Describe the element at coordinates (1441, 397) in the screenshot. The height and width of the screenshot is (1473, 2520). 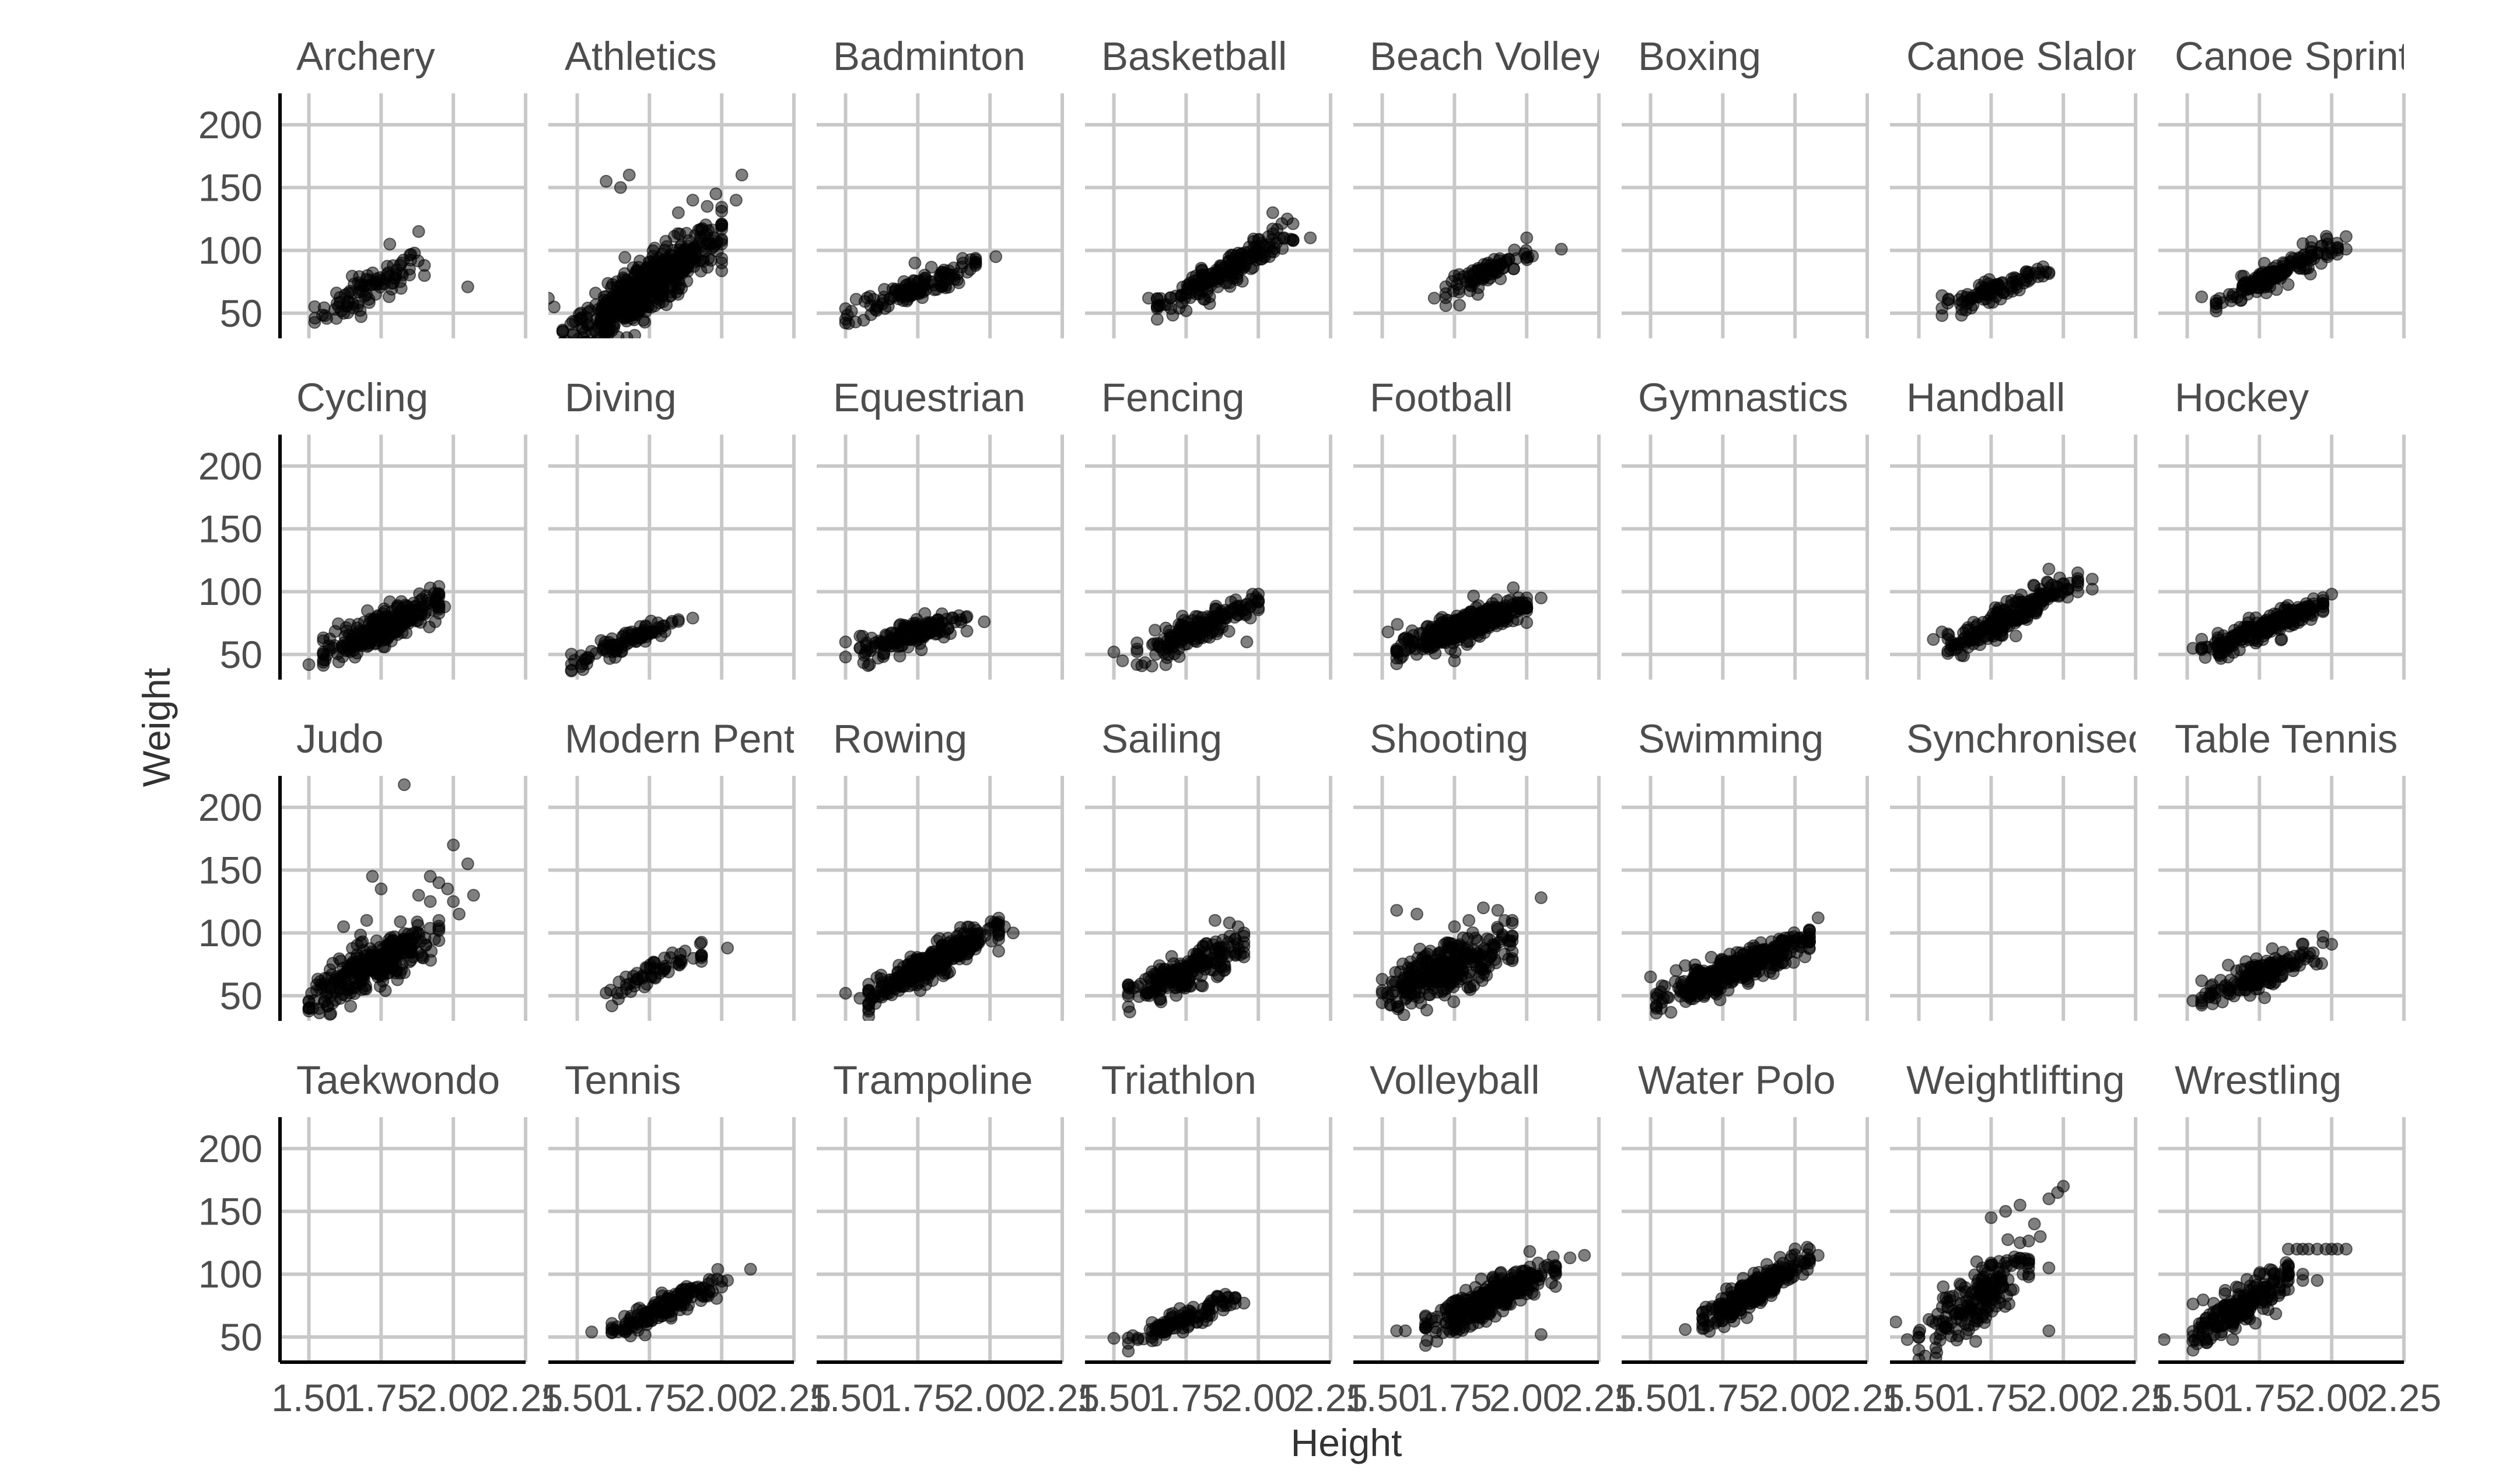
I see `facet-title: Football` at that location.